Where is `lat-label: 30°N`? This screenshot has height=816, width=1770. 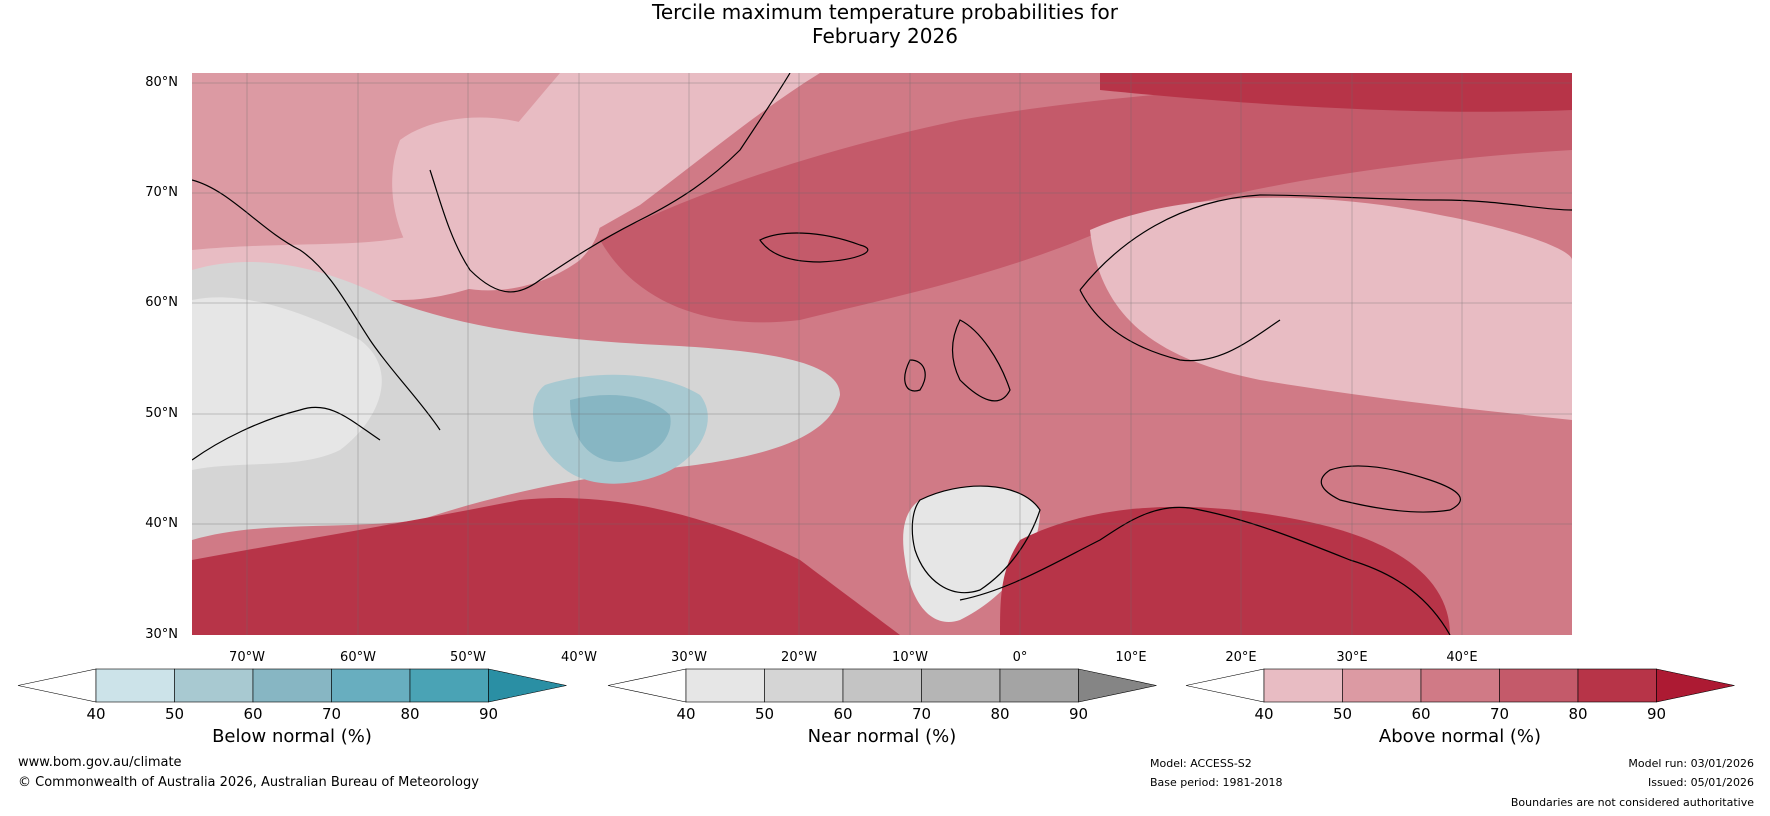
lat-label: 30°N is located at coordinates (161, 634).